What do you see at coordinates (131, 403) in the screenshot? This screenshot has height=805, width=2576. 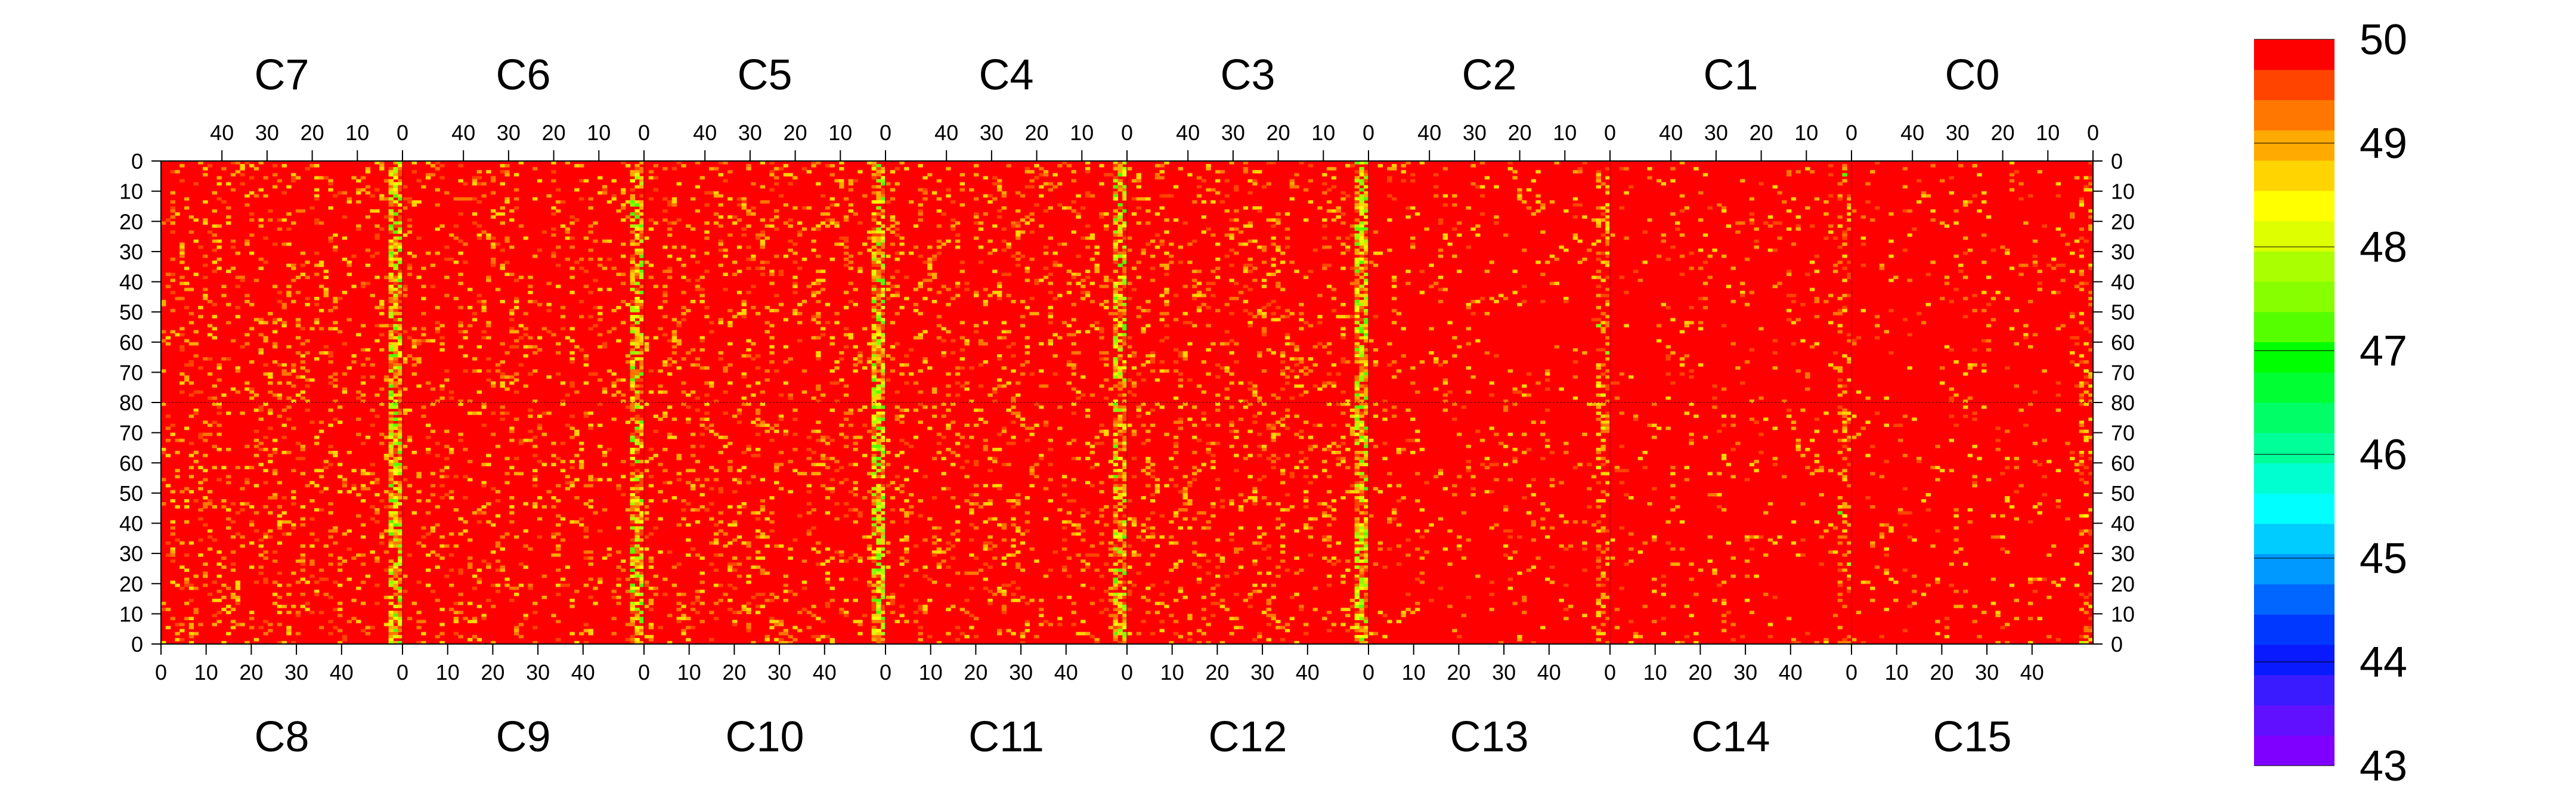 I see `y-tick-label-left: 80` at bounding box center [131, 403].